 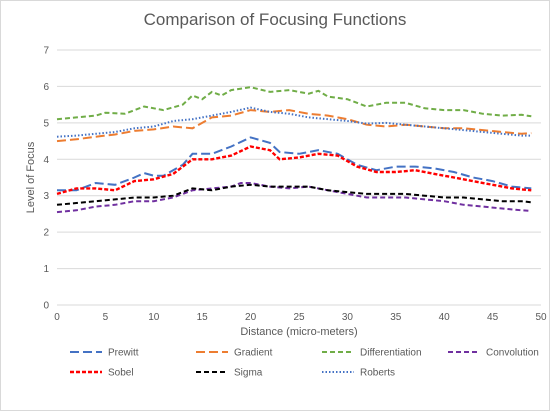 What do you see at coordinates (445, 317) in the screenshot?
I see `x-tick-label: 40` at bounding box center [445, 317].